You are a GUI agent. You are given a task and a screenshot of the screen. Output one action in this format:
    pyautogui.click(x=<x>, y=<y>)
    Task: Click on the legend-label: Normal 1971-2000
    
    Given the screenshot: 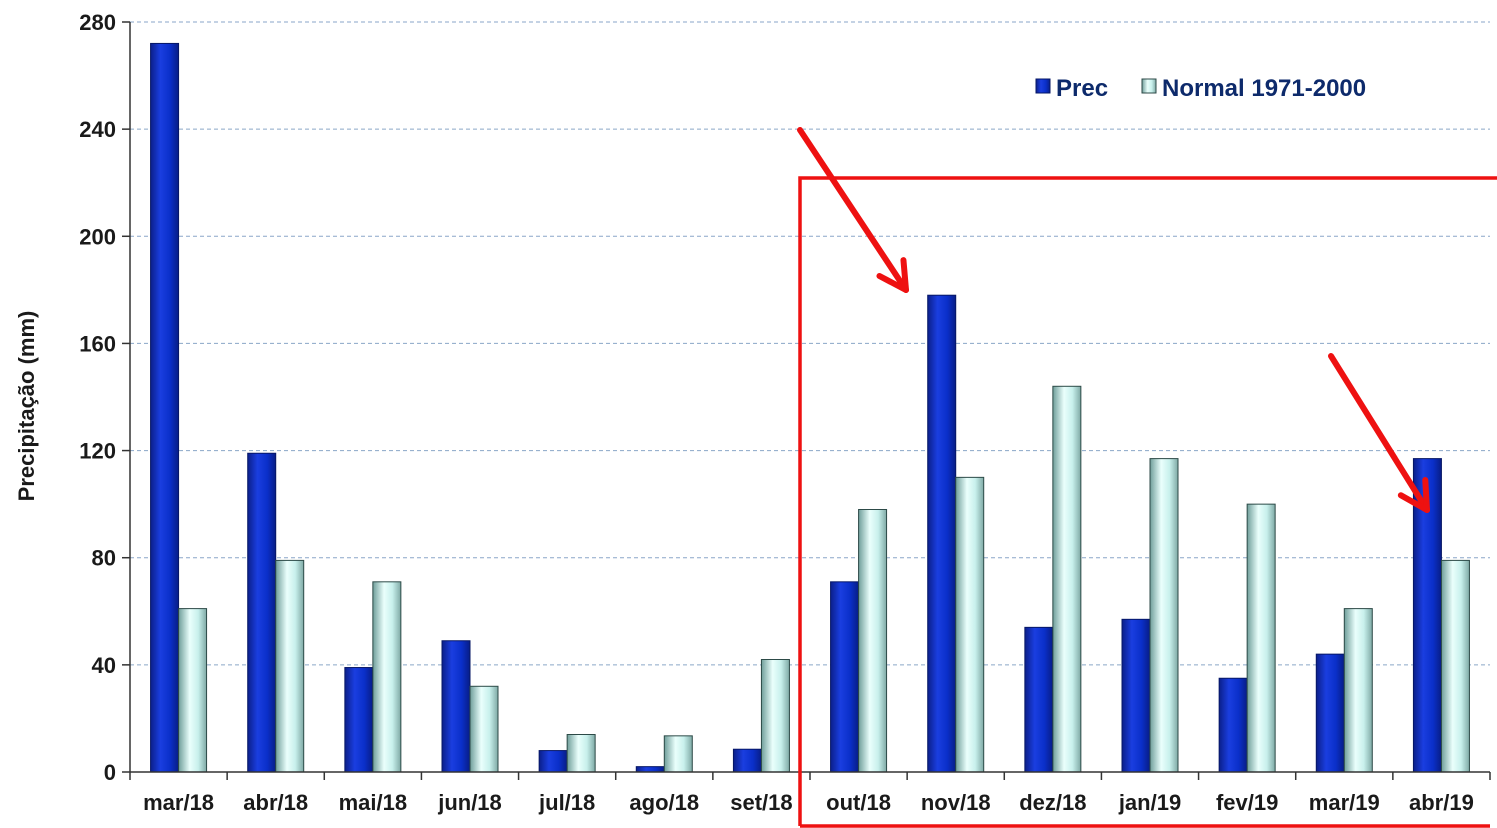 What is the action you would take?
    pyautogui.click(x=1264, y=88)
    